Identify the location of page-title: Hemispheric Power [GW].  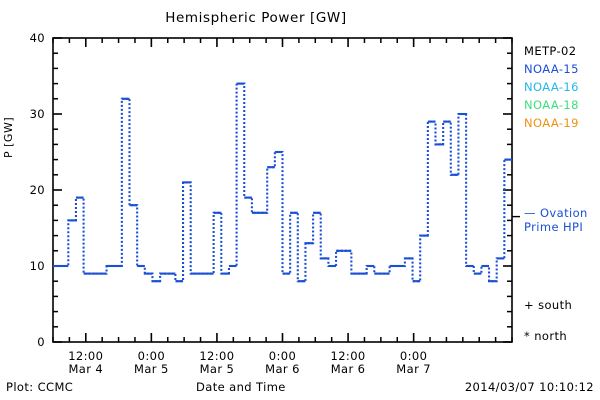
(256, 18).